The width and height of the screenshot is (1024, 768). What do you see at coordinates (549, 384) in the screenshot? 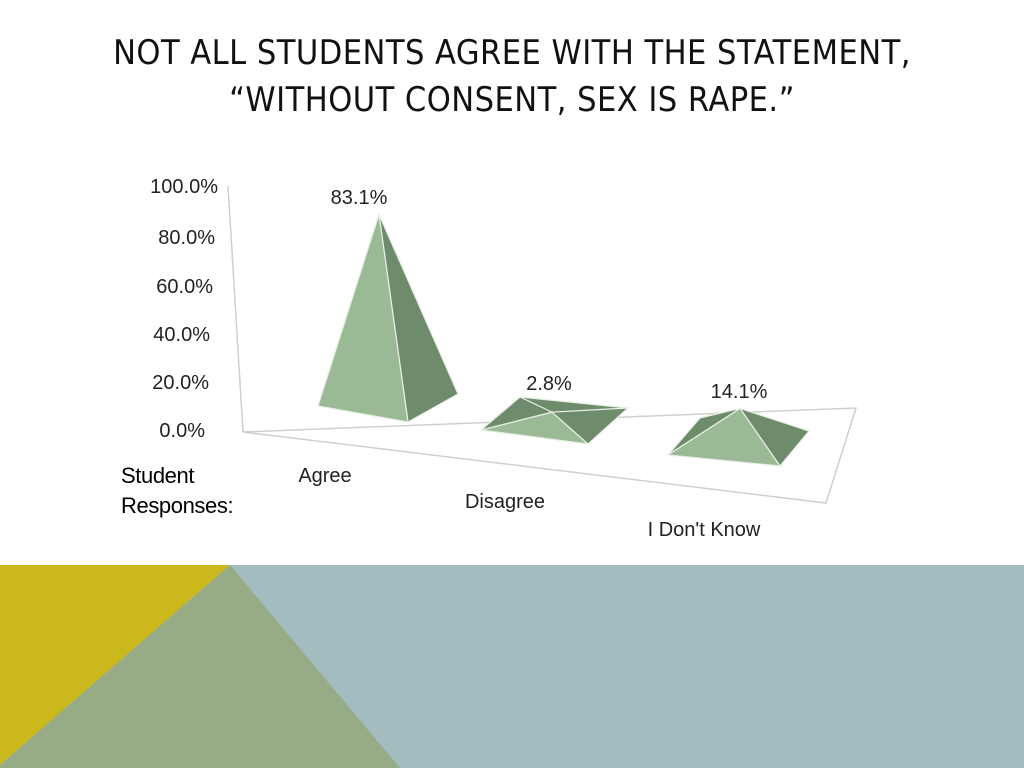
I see `data-label: 2.8%` at bounding box center [549, 384].